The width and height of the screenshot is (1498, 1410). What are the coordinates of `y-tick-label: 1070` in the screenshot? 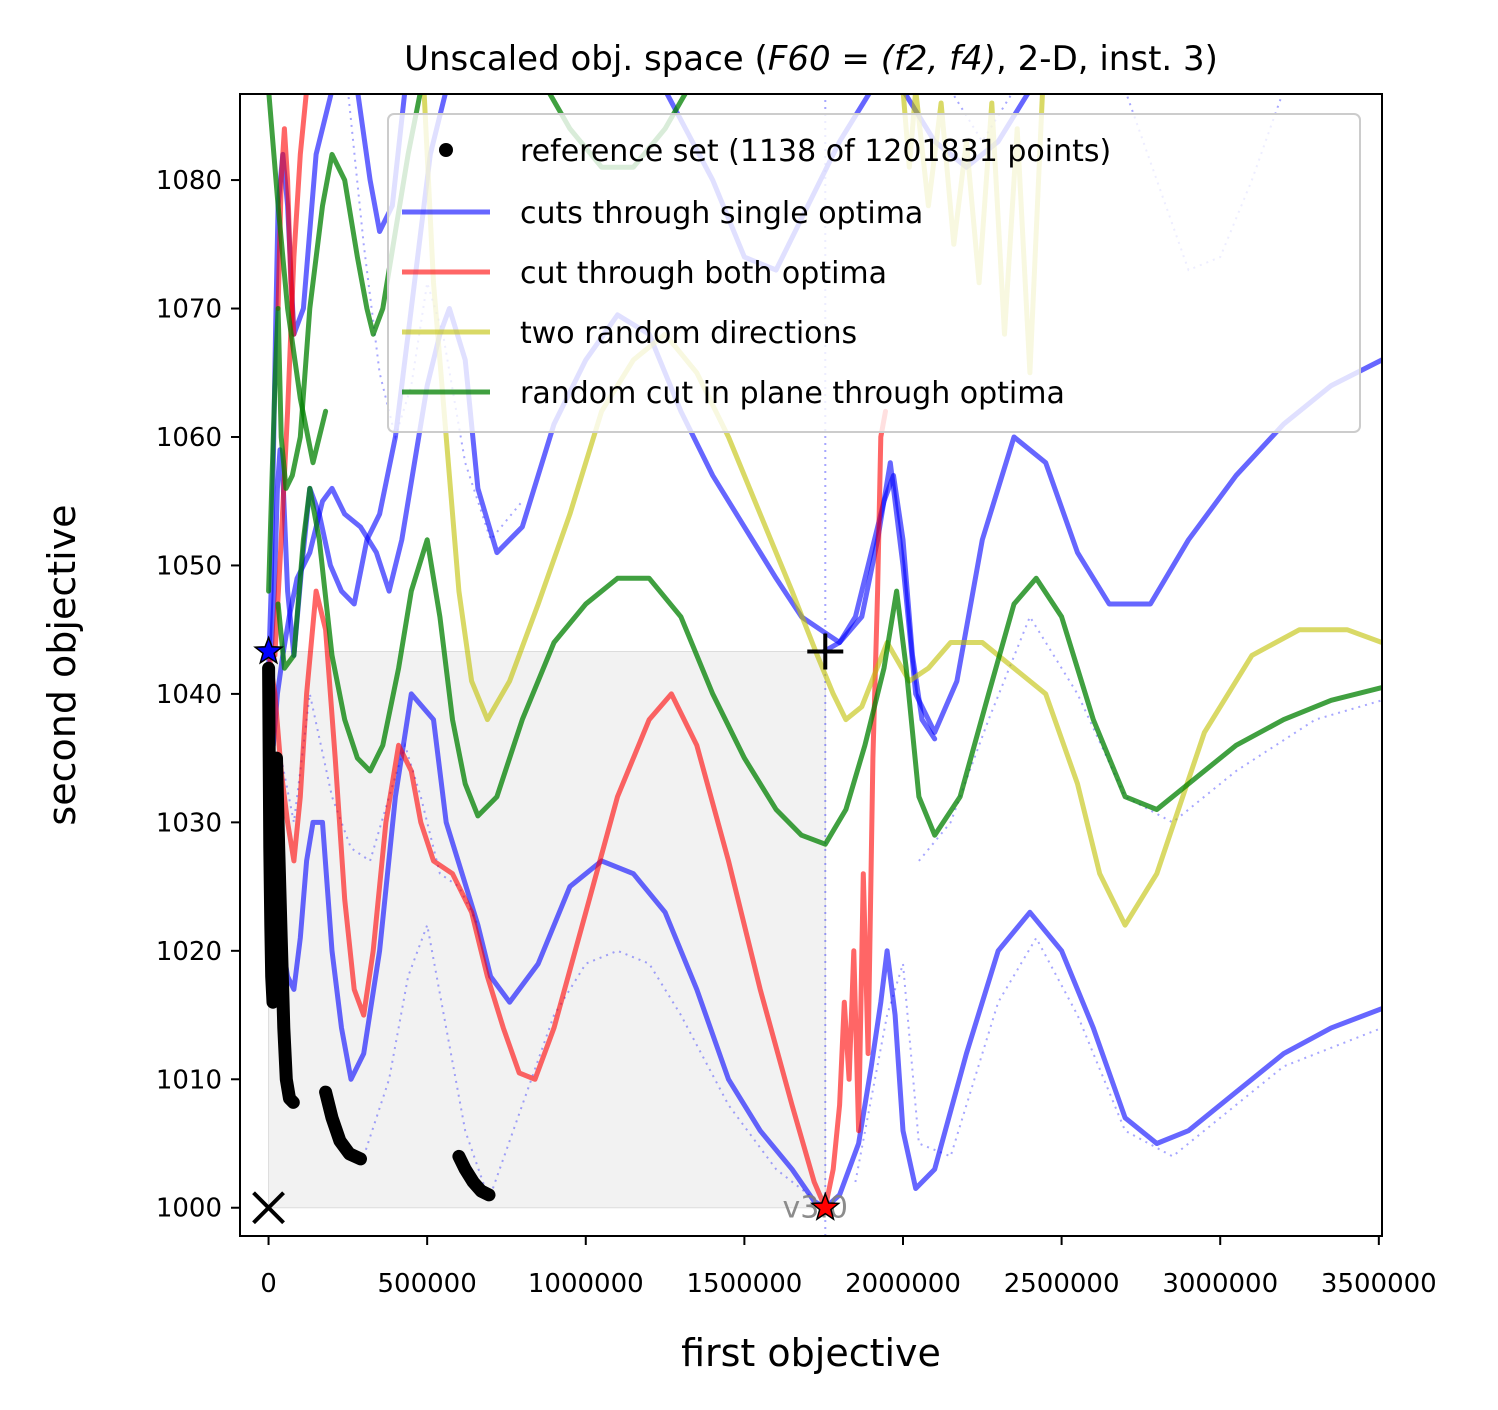 It's located at (189, 310).